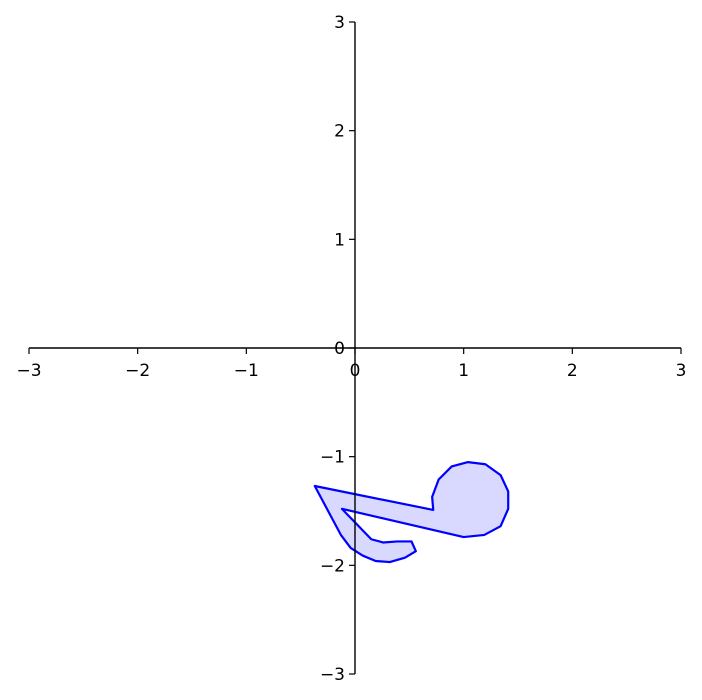 The image size is (702, 700). What do you see at coordinates (355, 371) in the screenshot?
I see `x-tick-label: 0` at bounding box center [355, 371].